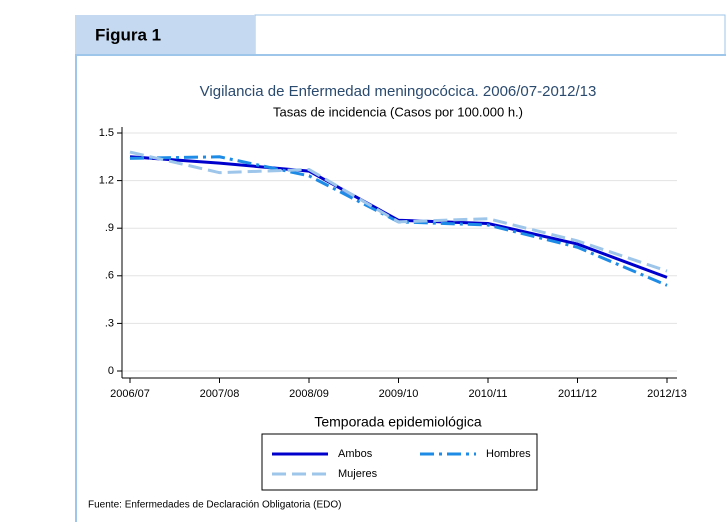  What do you see at coordinates (667, 394) in the screenshot?
I see `x-tick-label: 2012/13` at bounding box center [667, 394].